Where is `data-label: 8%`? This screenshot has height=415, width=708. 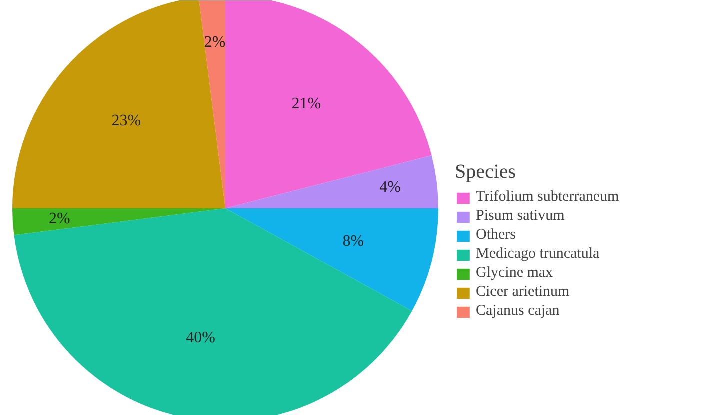 data-label: 8% is located at coordinates (353, 241).